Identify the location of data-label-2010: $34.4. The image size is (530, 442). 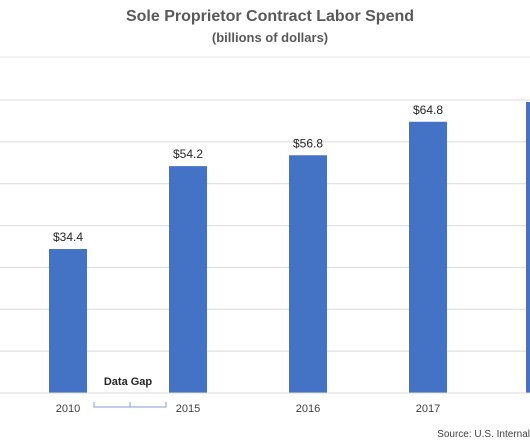
(68, 237).